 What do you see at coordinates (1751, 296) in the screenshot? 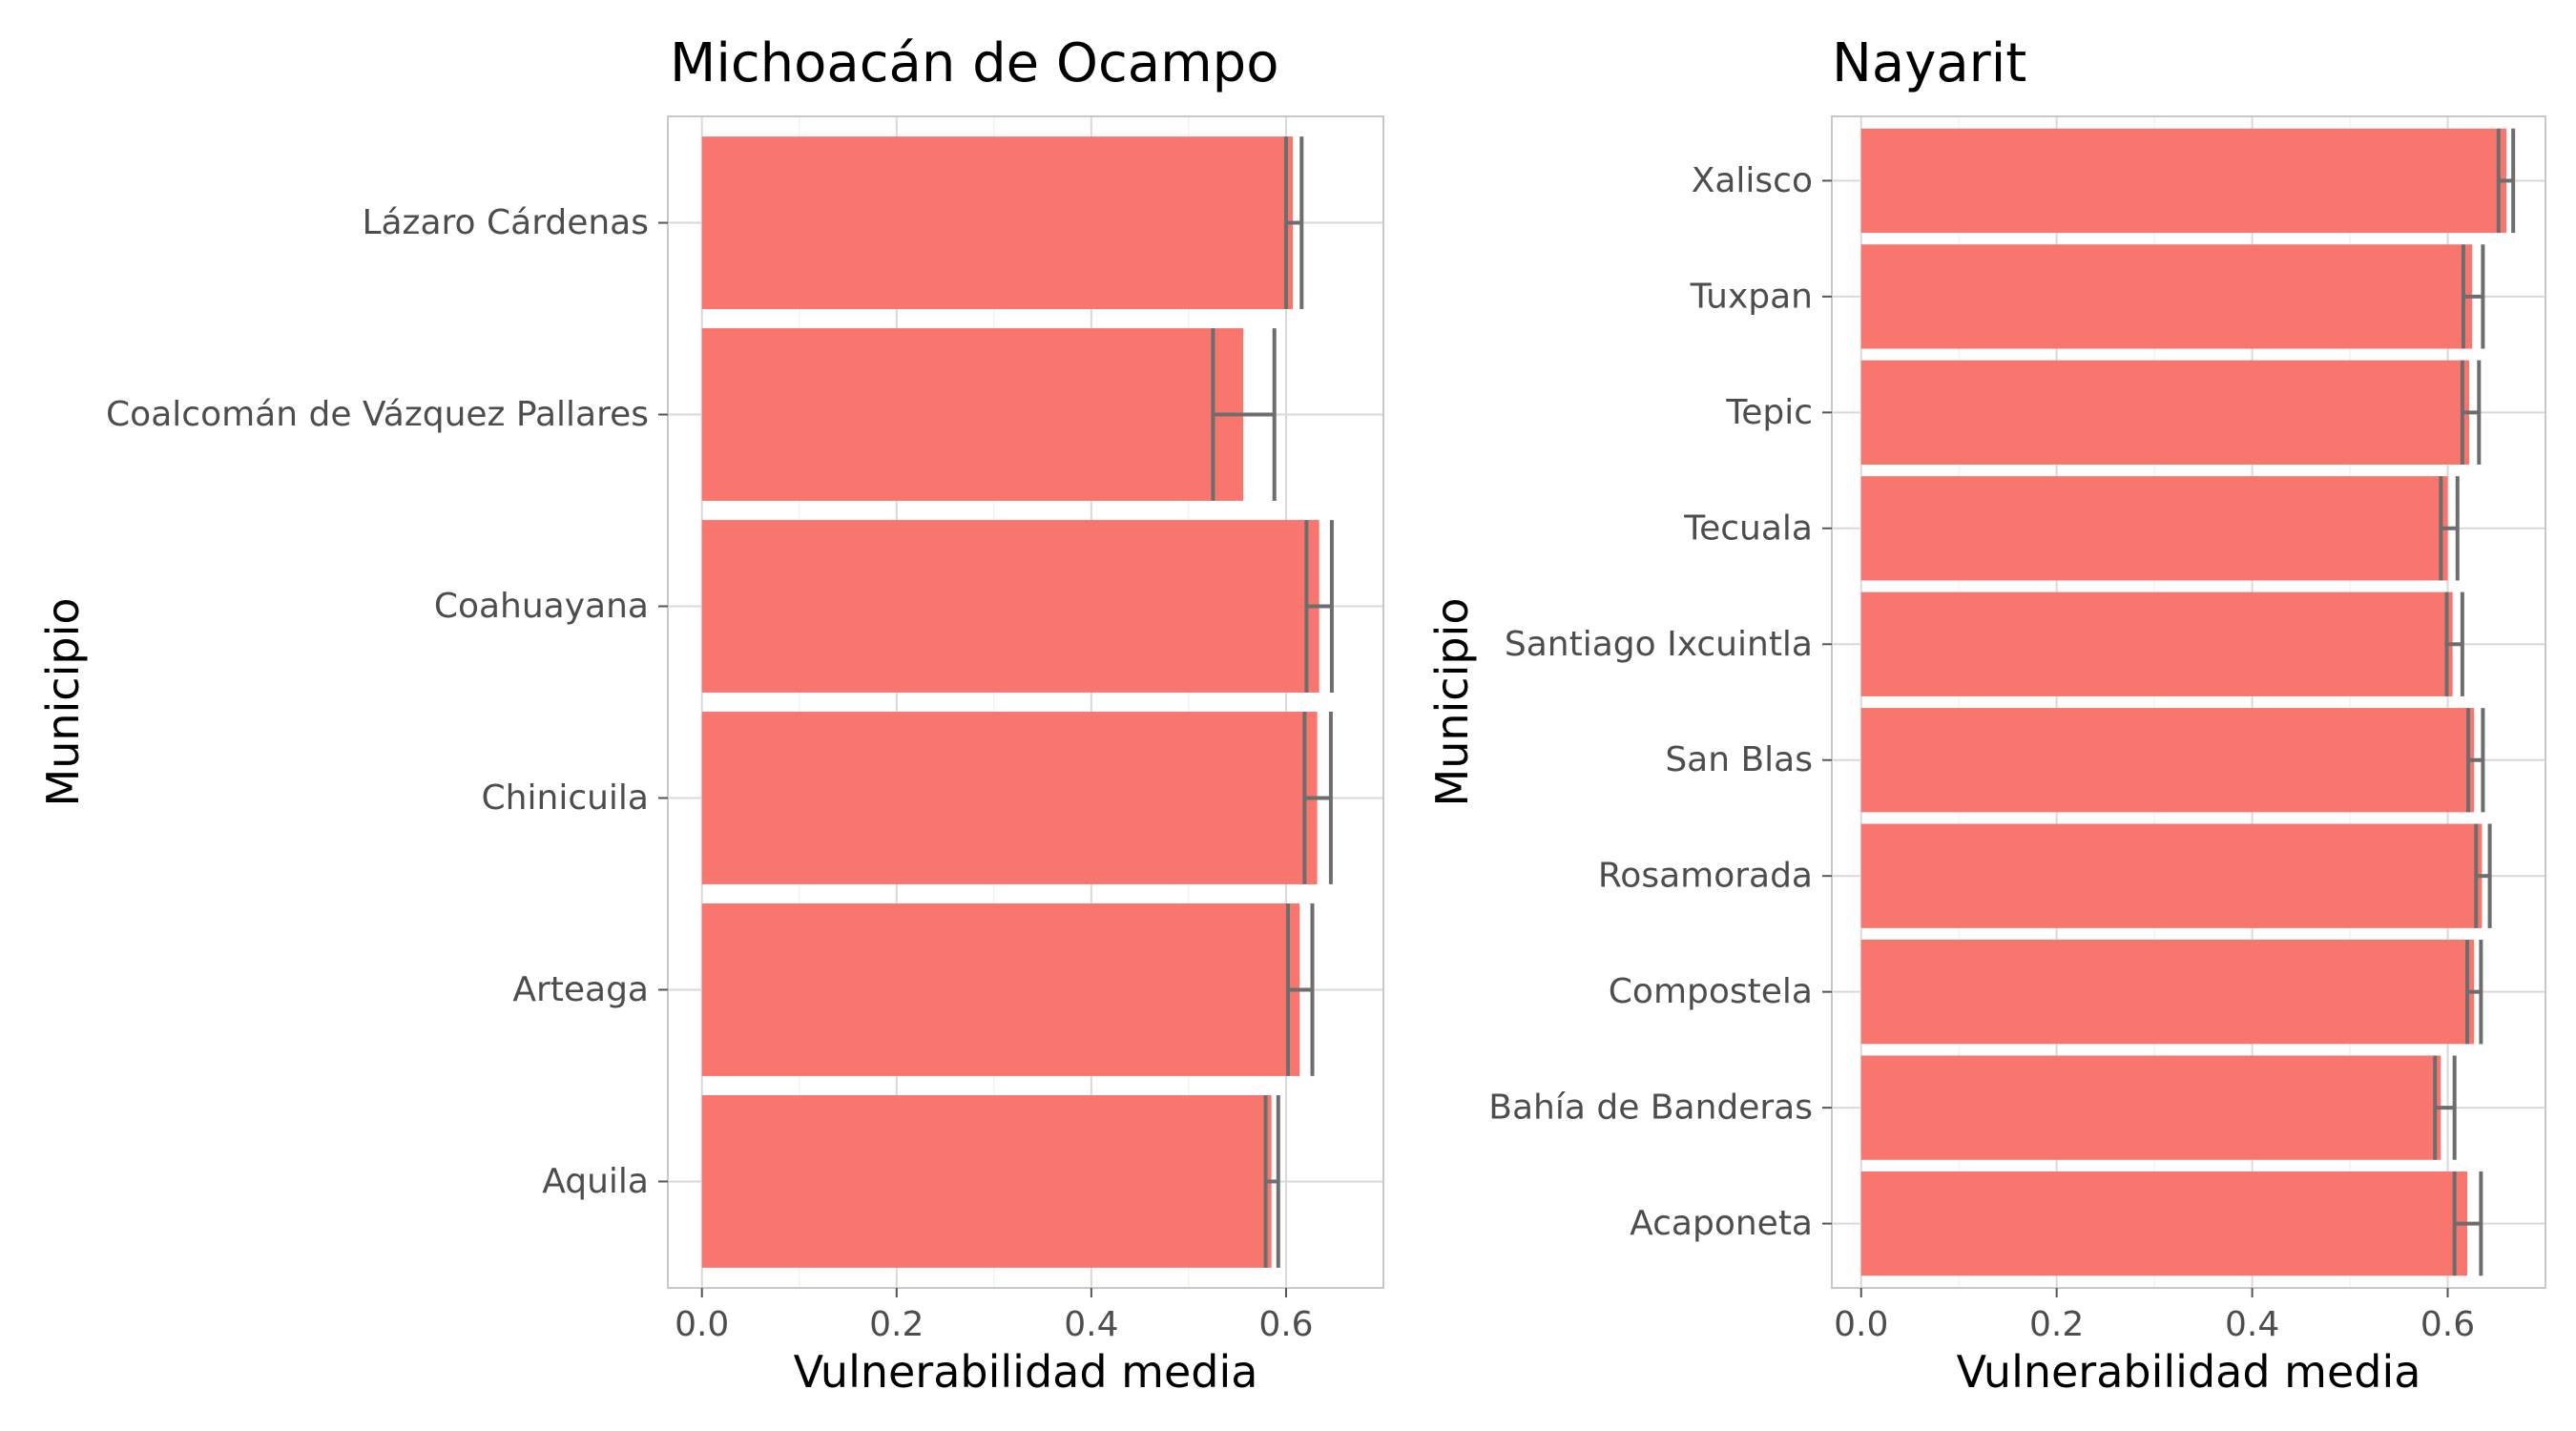
I see `y-tick-label: Tuxpan` at bounding box center [1751, 296].